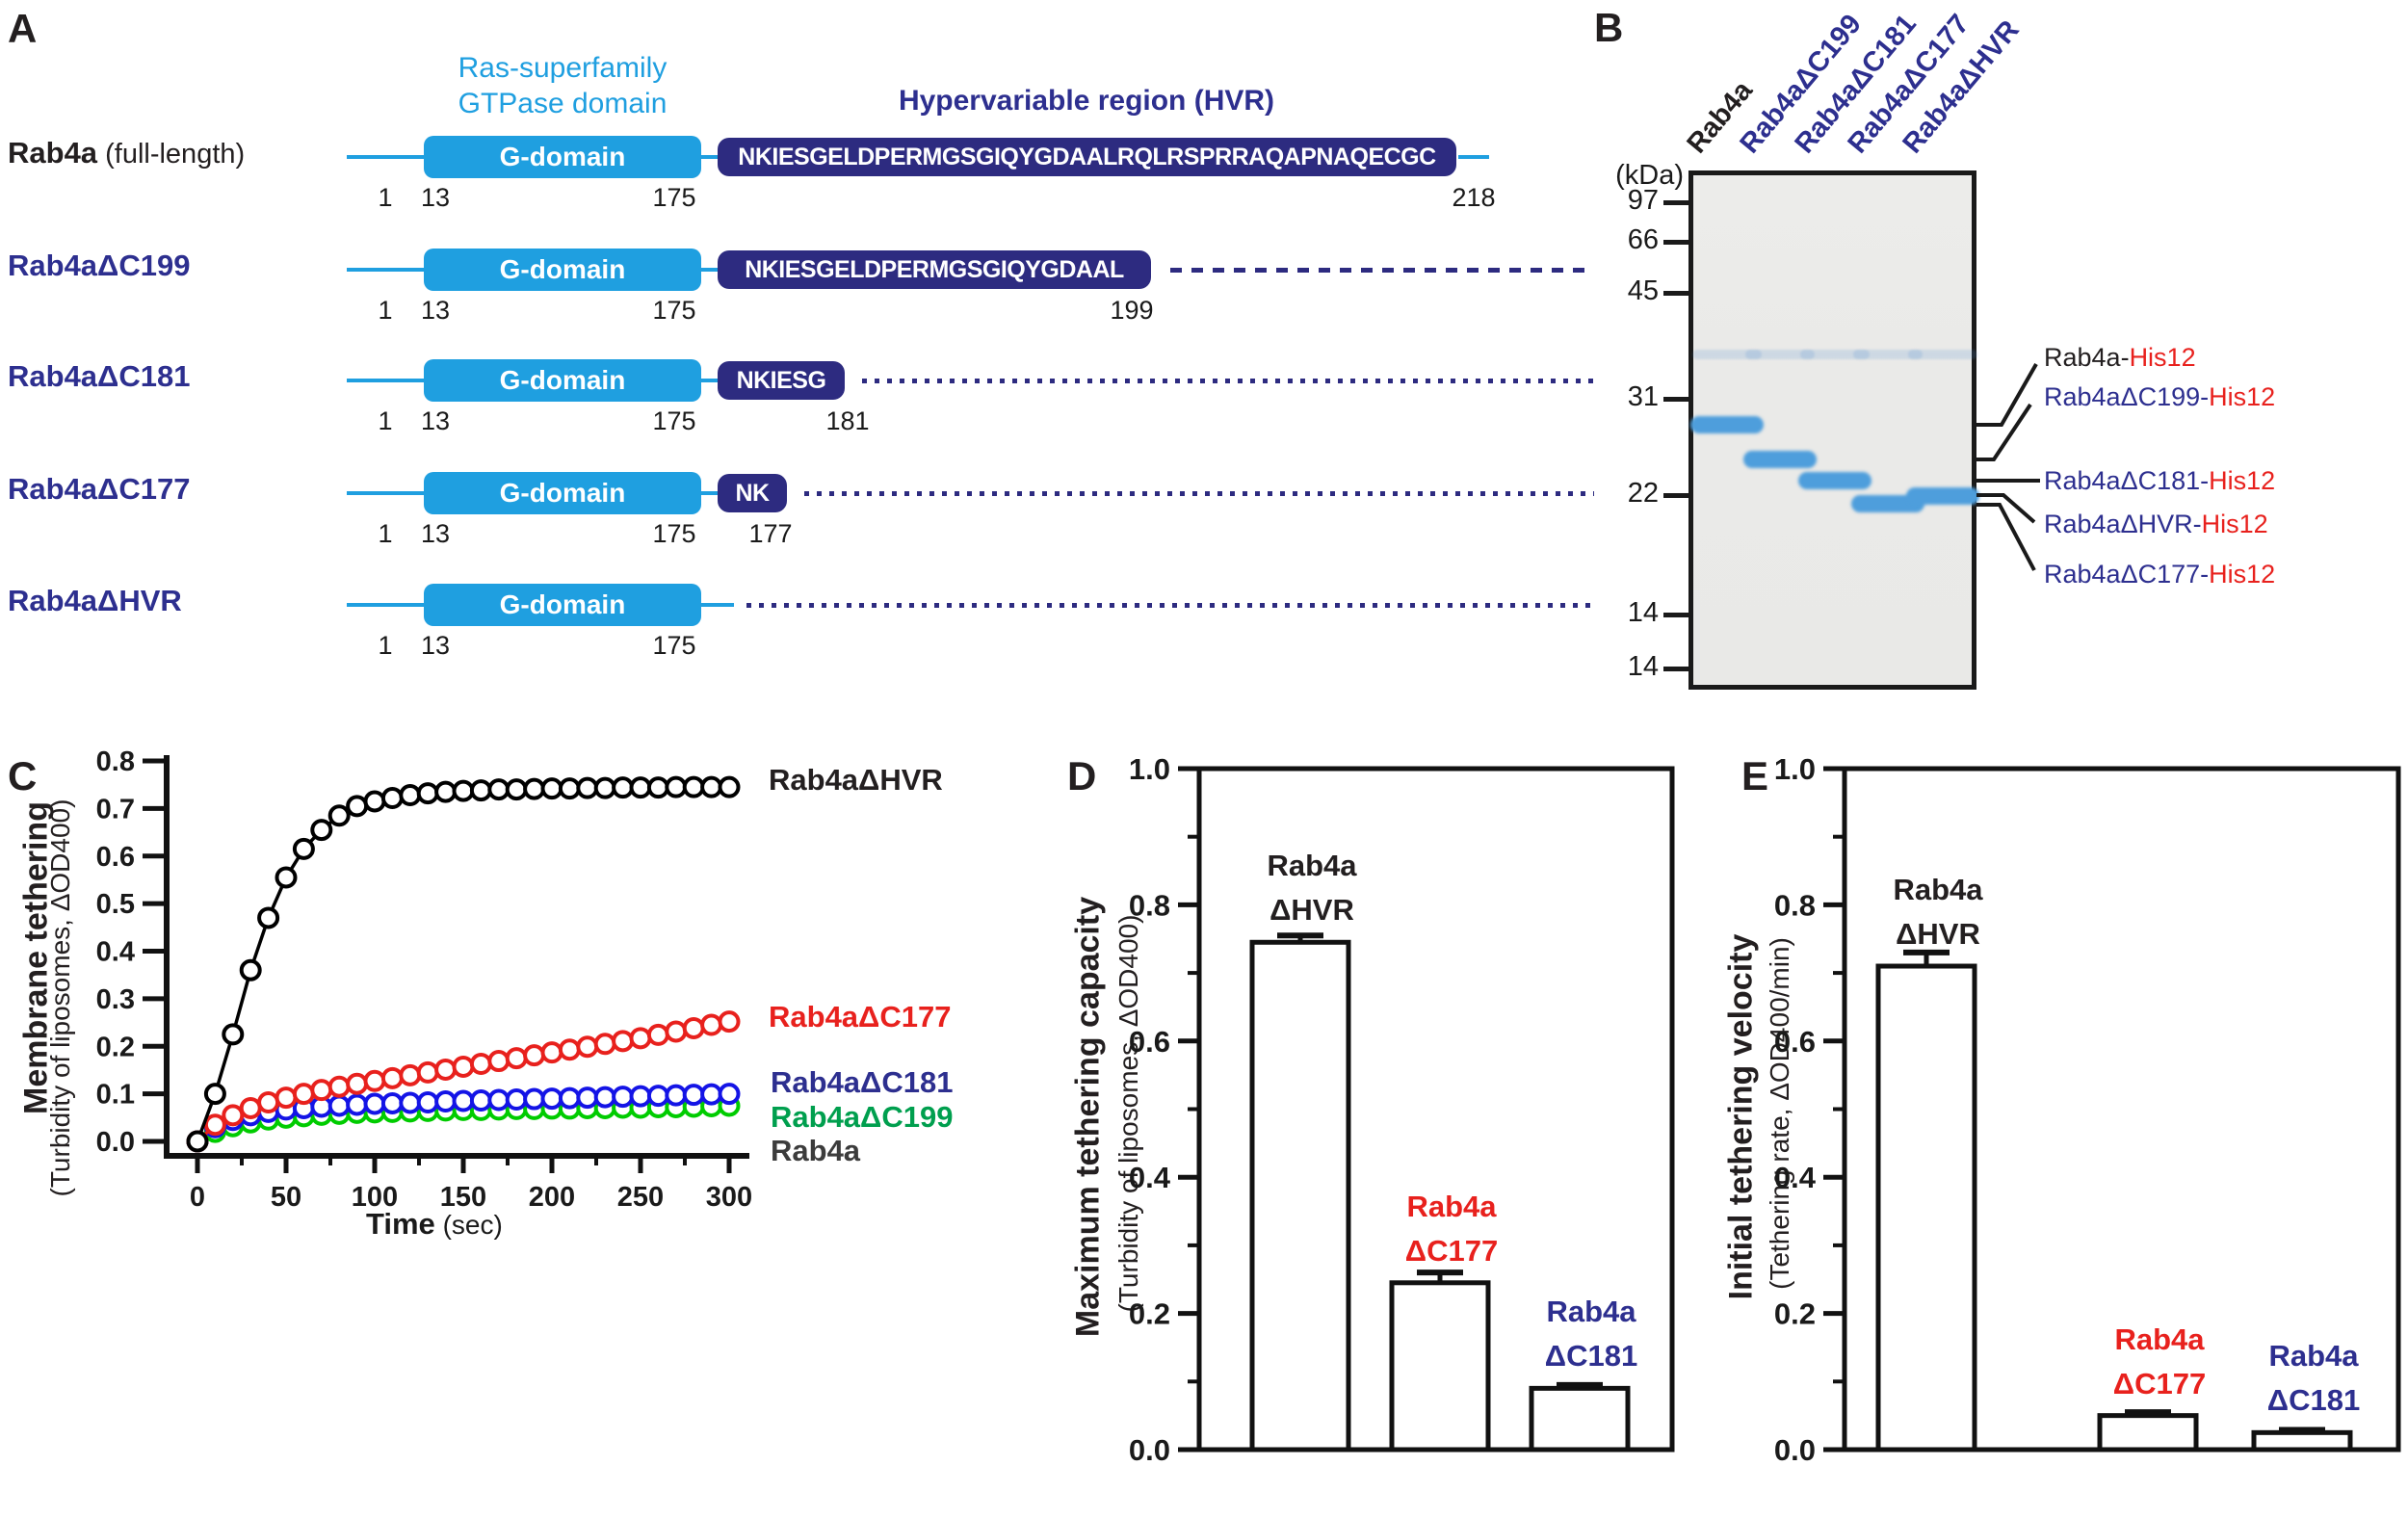 The width and height of the screenshot is (2408, 1518). I want to click on panel-c-letter: C, so click(23, 775).